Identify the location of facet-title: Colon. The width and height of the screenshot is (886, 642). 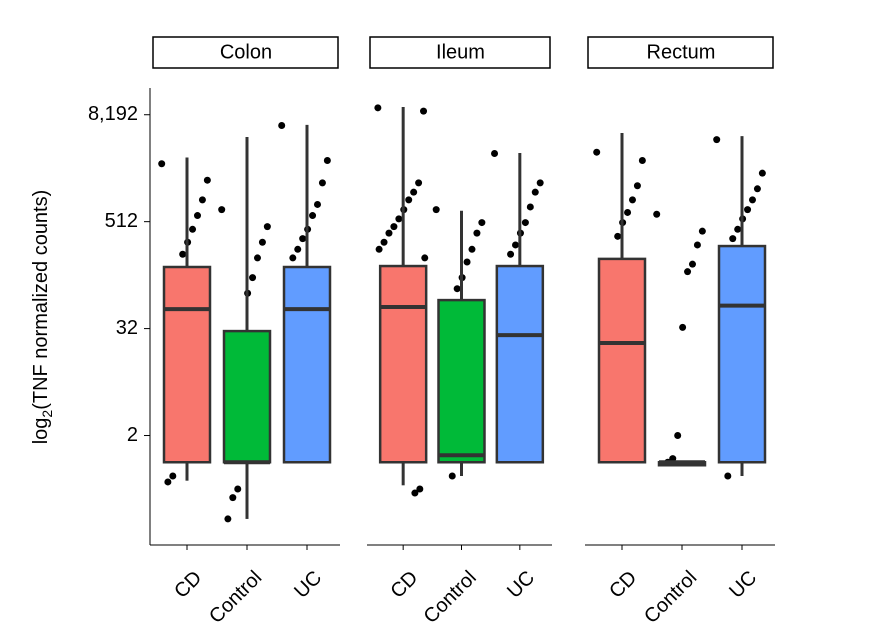
(246, 52).